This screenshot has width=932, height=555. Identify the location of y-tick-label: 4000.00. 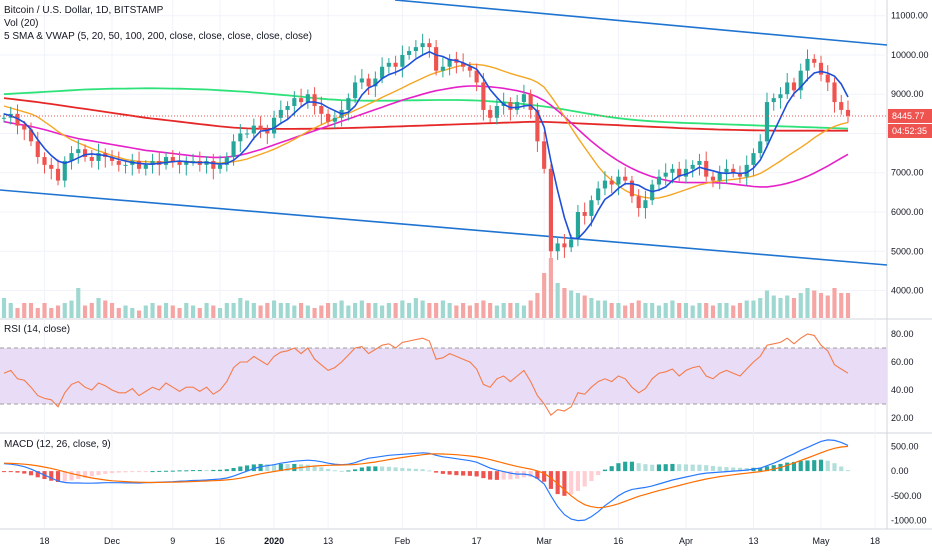
(907, 291).